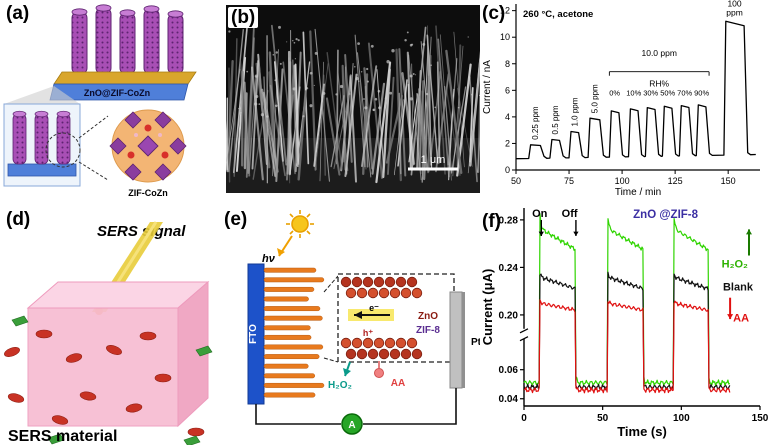 Image resolution: width=768 pixels, height=445 pixels. I want to click on dashed-link-top, so click(93, 127).